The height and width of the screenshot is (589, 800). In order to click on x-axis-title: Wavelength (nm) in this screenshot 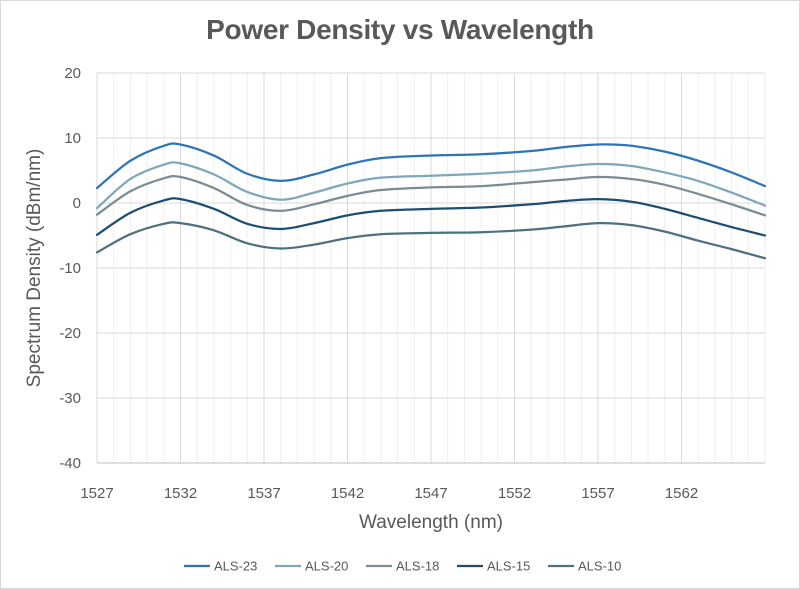, I will do `click(431, 522)`.